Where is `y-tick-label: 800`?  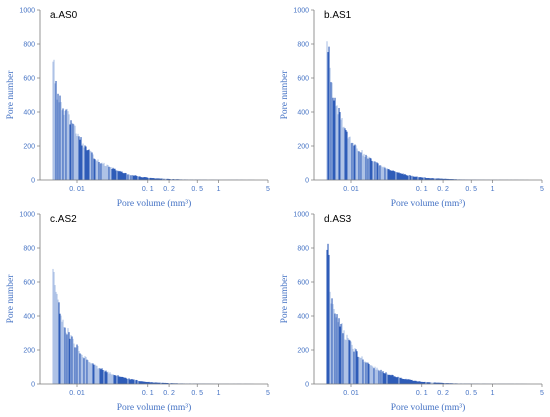
y-tick-label: 800 is located at coordinates (303, 249).